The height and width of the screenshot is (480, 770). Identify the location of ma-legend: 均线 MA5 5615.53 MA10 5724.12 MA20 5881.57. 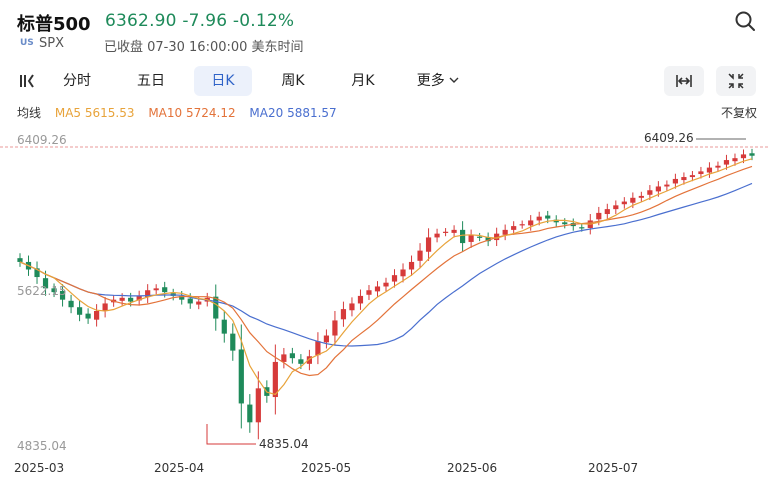
(182, 112).